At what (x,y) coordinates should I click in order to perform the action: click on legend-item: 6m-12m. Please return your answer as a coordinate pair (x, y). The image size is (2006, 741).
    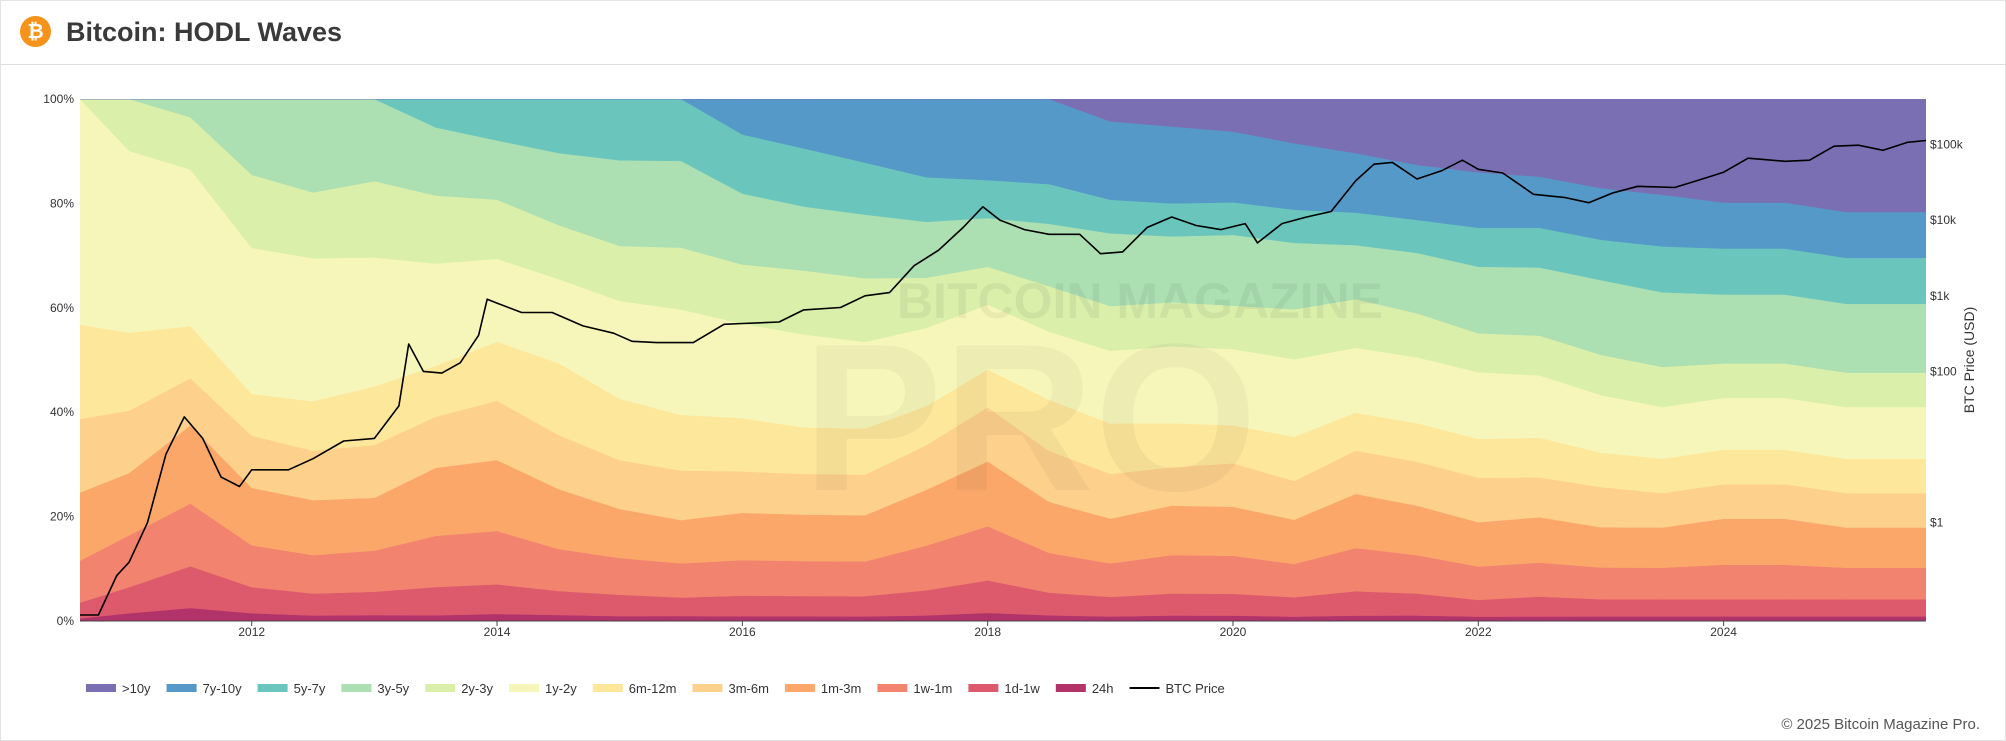
    Looking at the image, I should click on (634, 688).